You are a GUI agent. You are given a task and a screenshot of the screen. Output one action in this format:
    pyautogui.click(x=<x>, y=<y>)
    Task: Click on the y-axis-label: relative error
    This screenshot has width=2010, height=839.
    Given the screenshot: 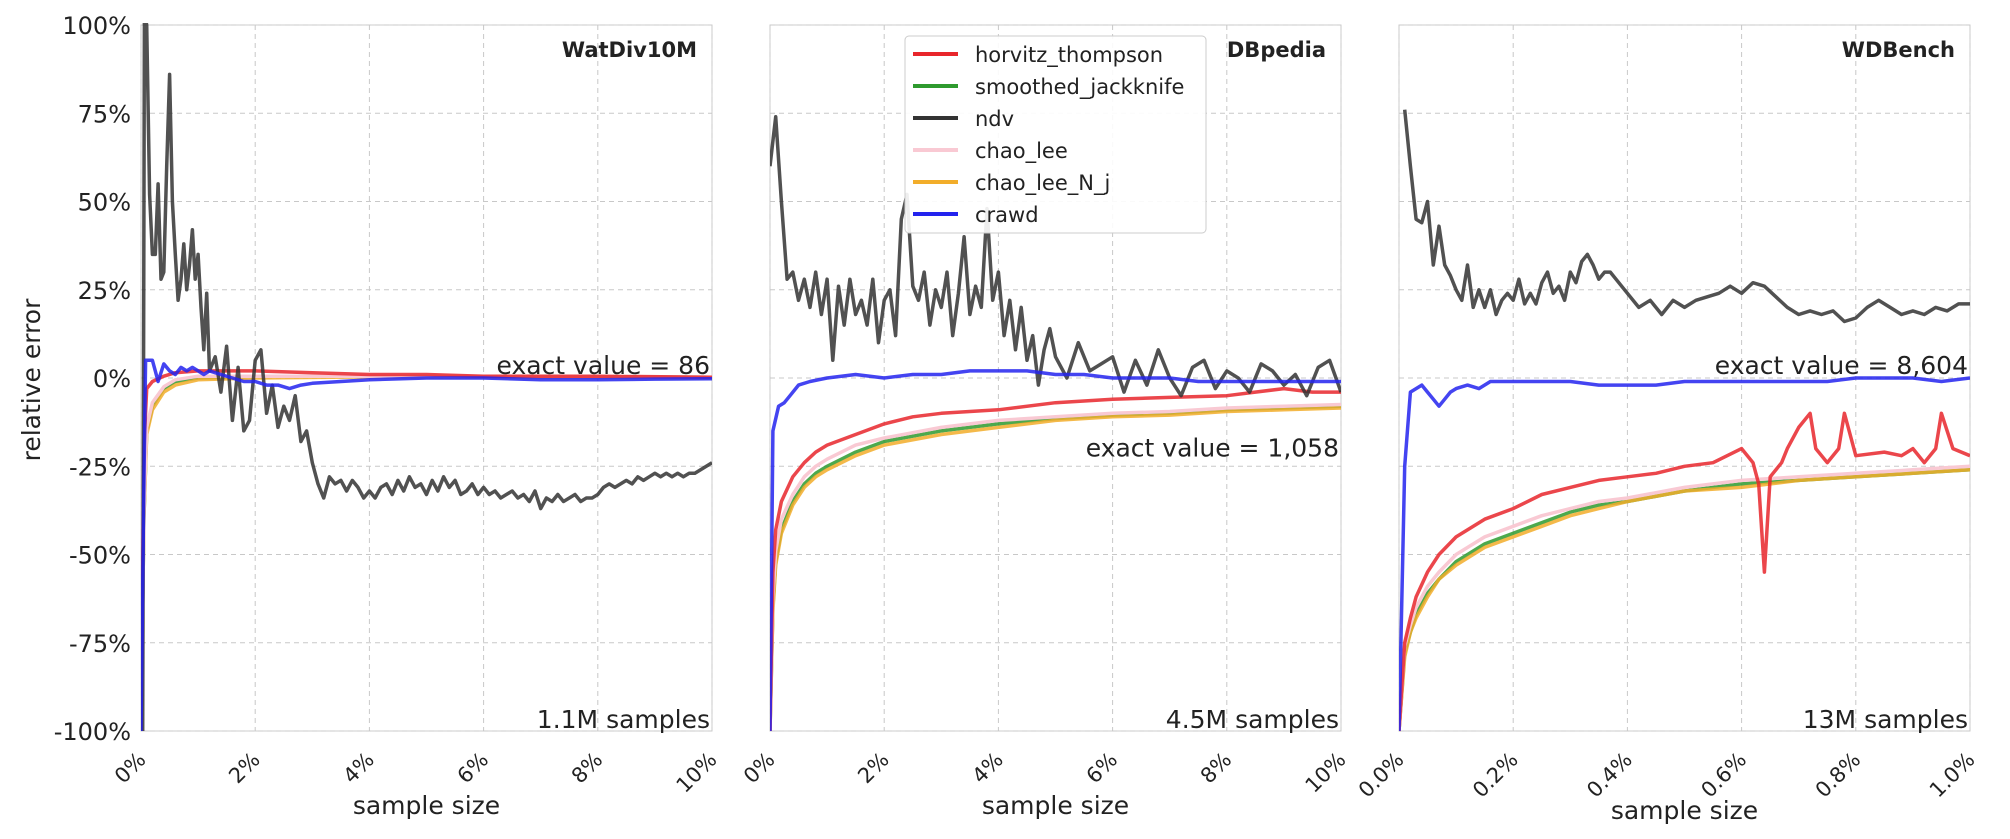 What is the action you would take?
    pyautogui.click(x=31, y=379)
    